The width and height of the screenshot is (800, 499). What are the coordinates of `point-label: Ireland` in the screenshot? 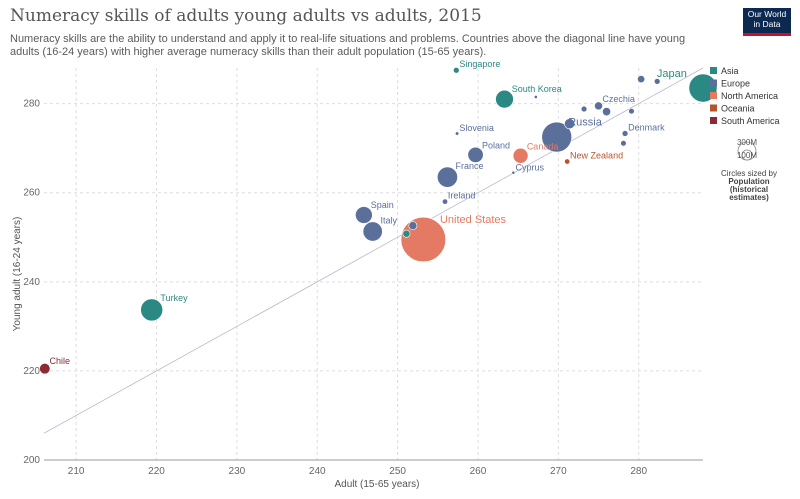 It's located at (462, 196).